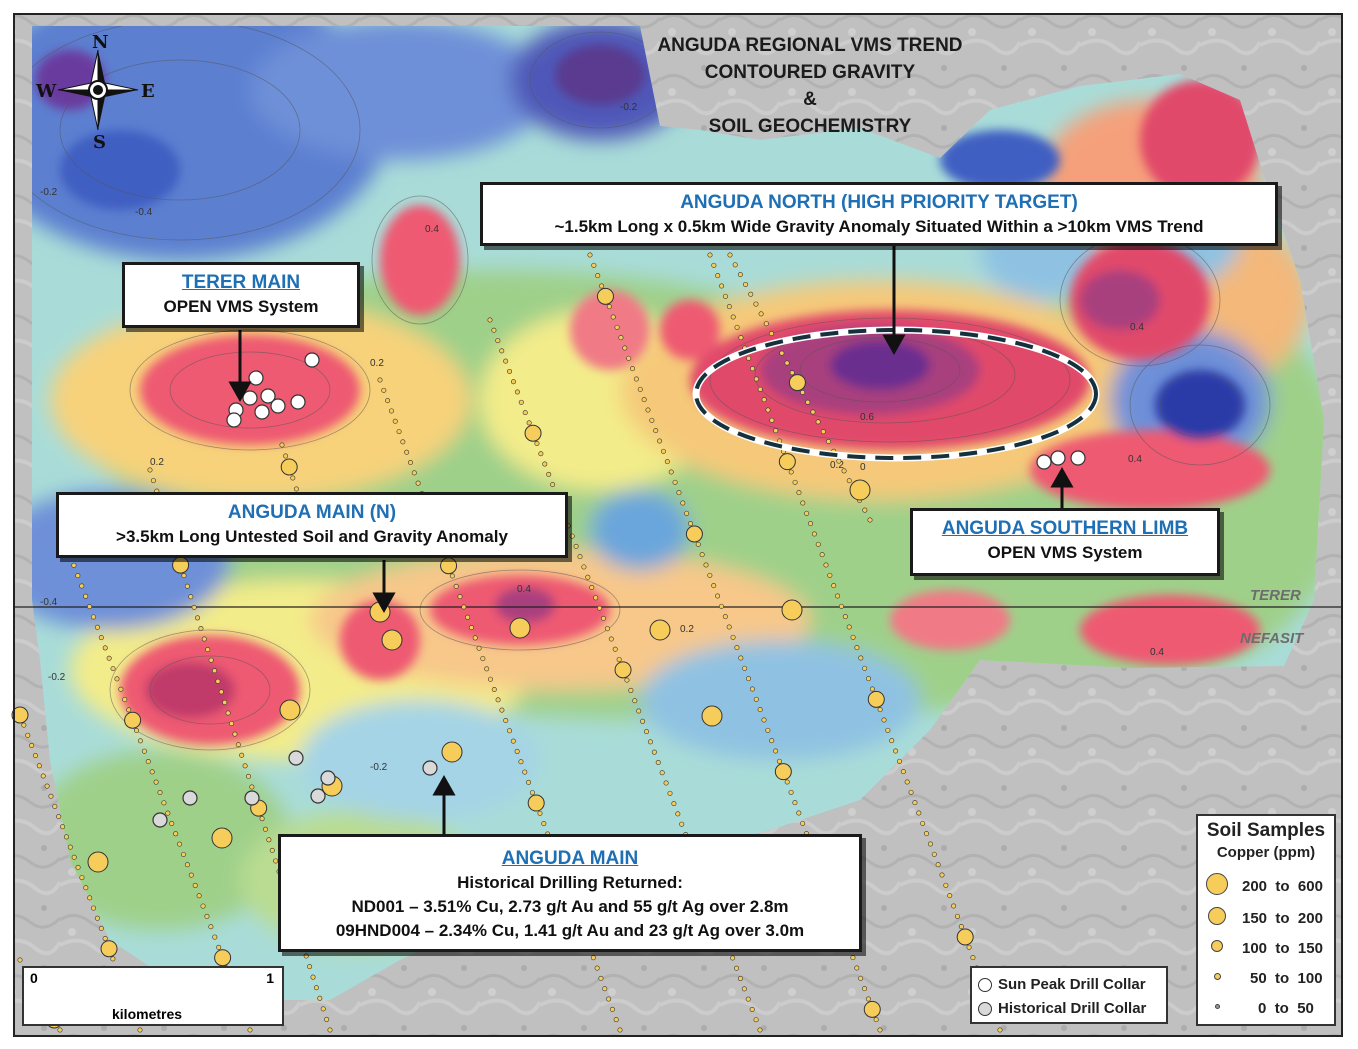  Describe the element at coordinates (250, 398) in the screenshot. I see `sun-peak-drill-collar` at that location.